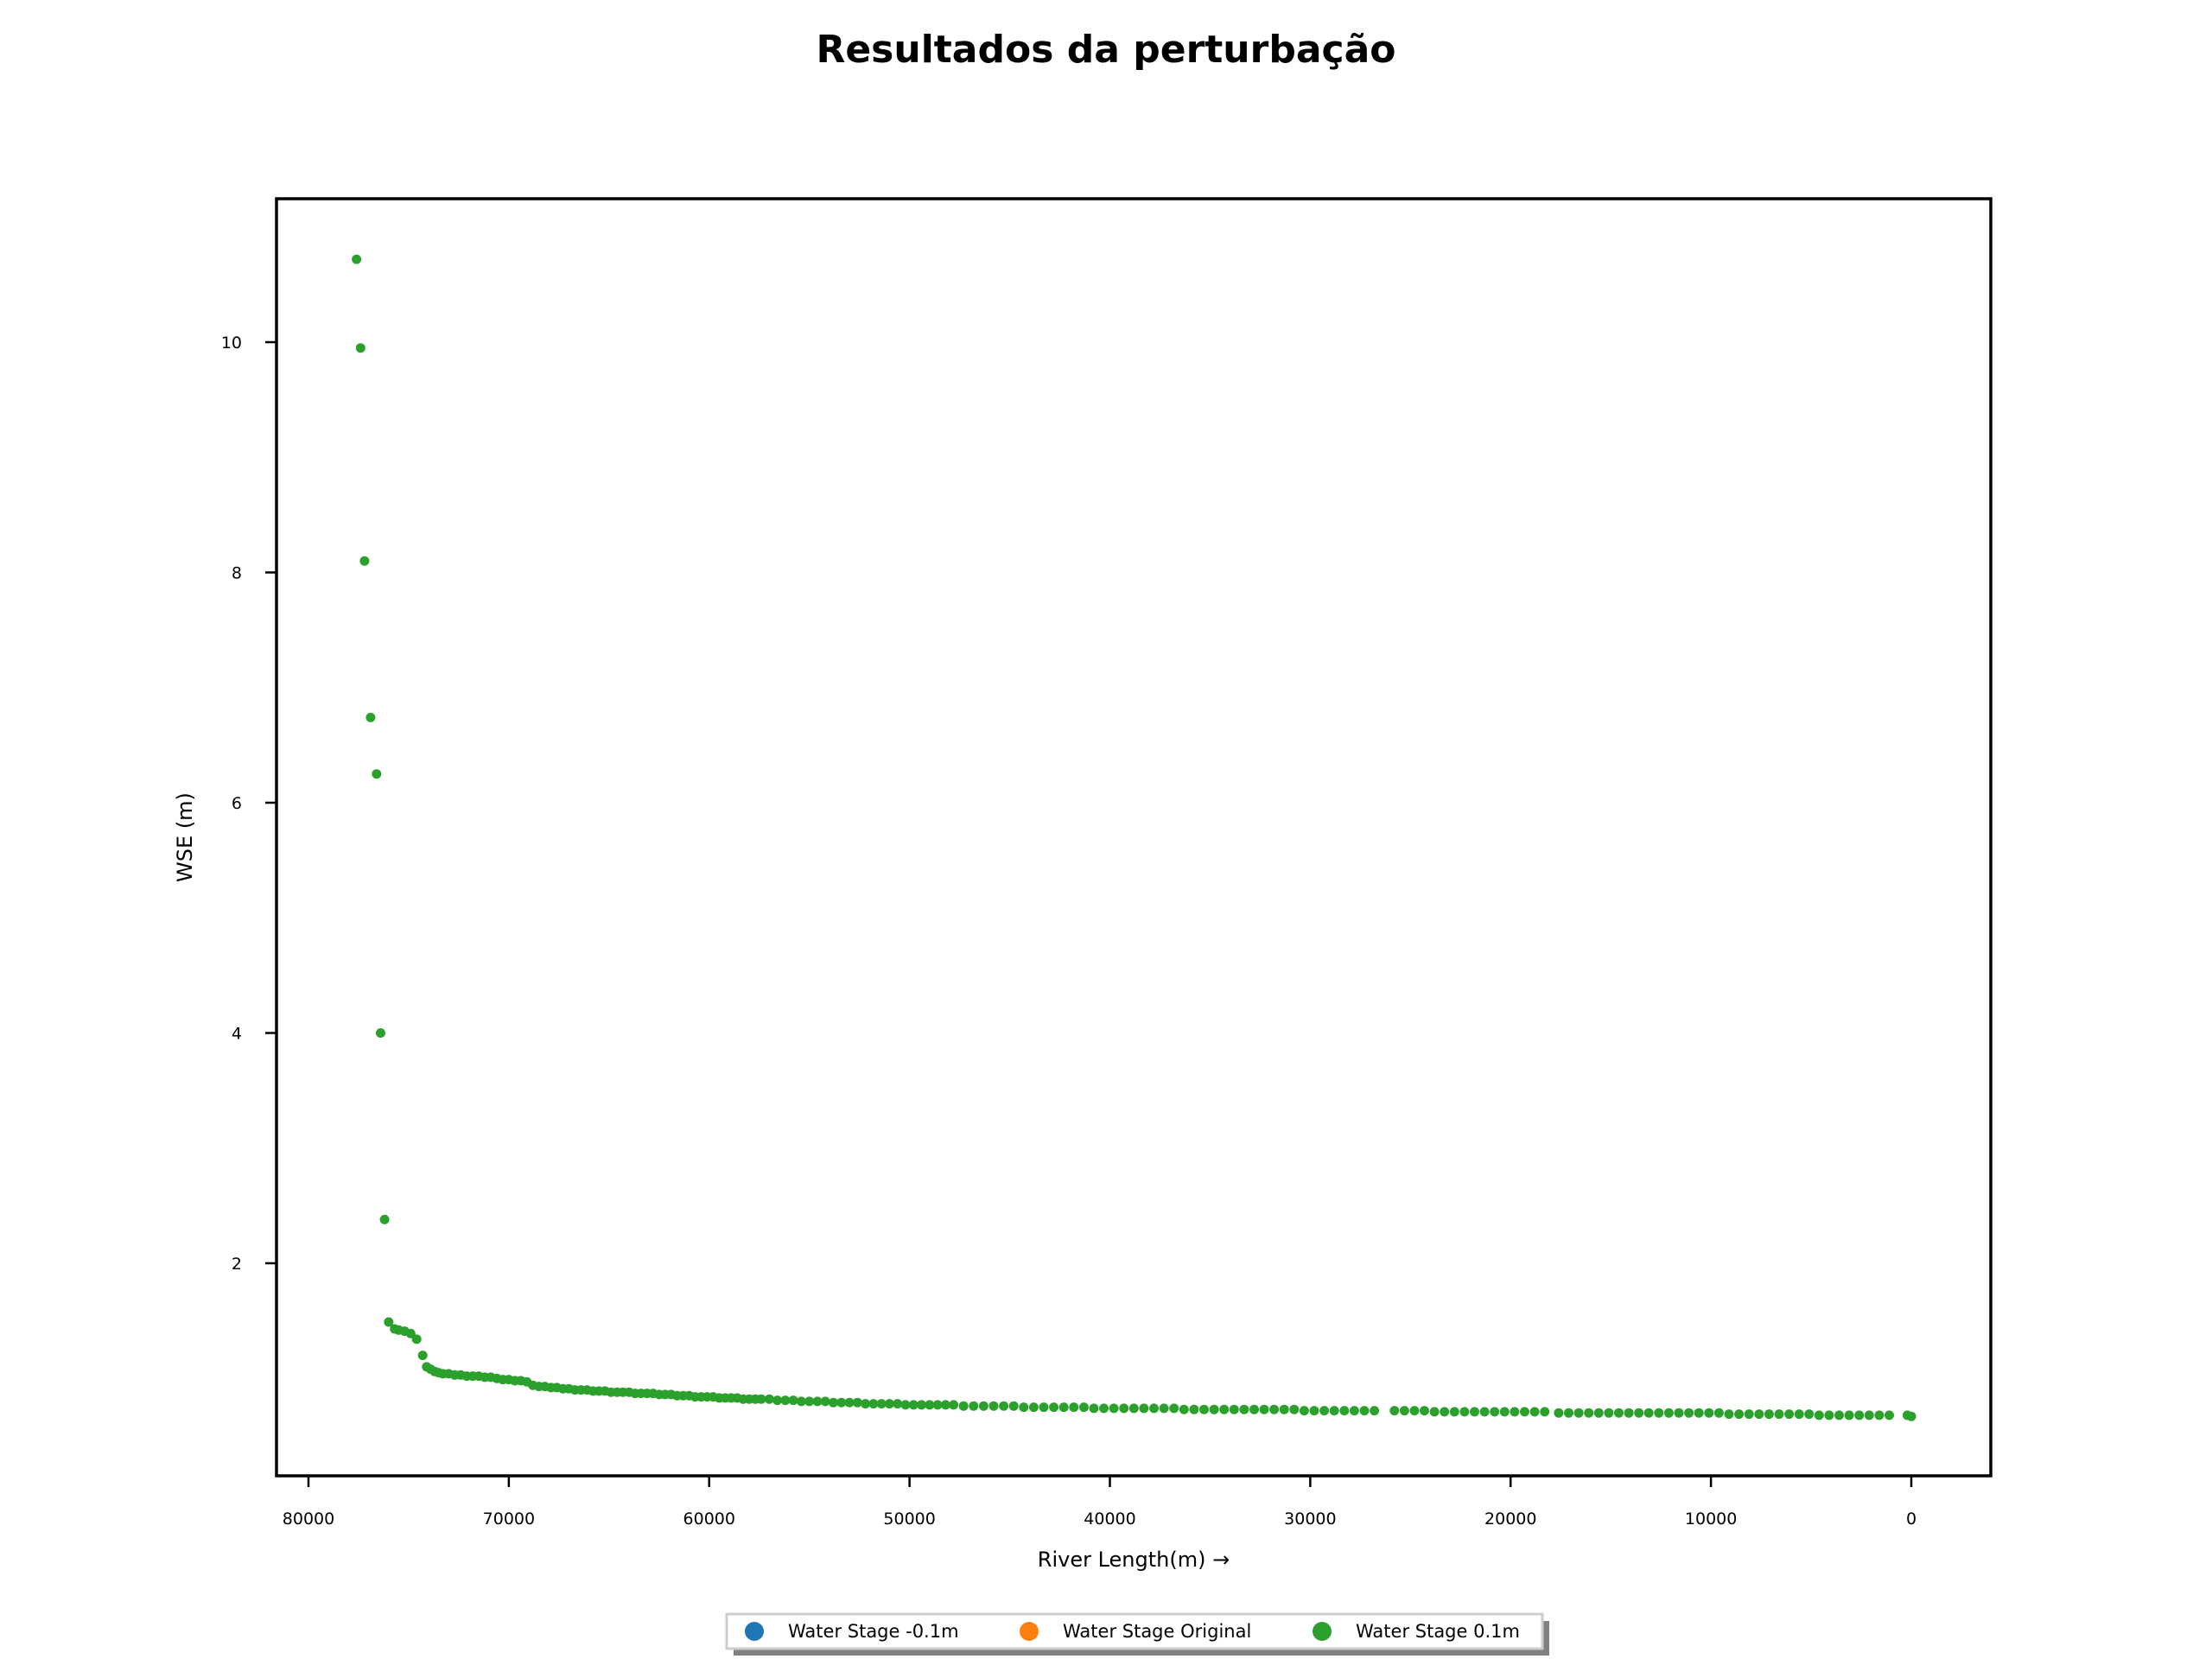  I want to click on legend-label: Water Stage Original, so click(1157, 1631).